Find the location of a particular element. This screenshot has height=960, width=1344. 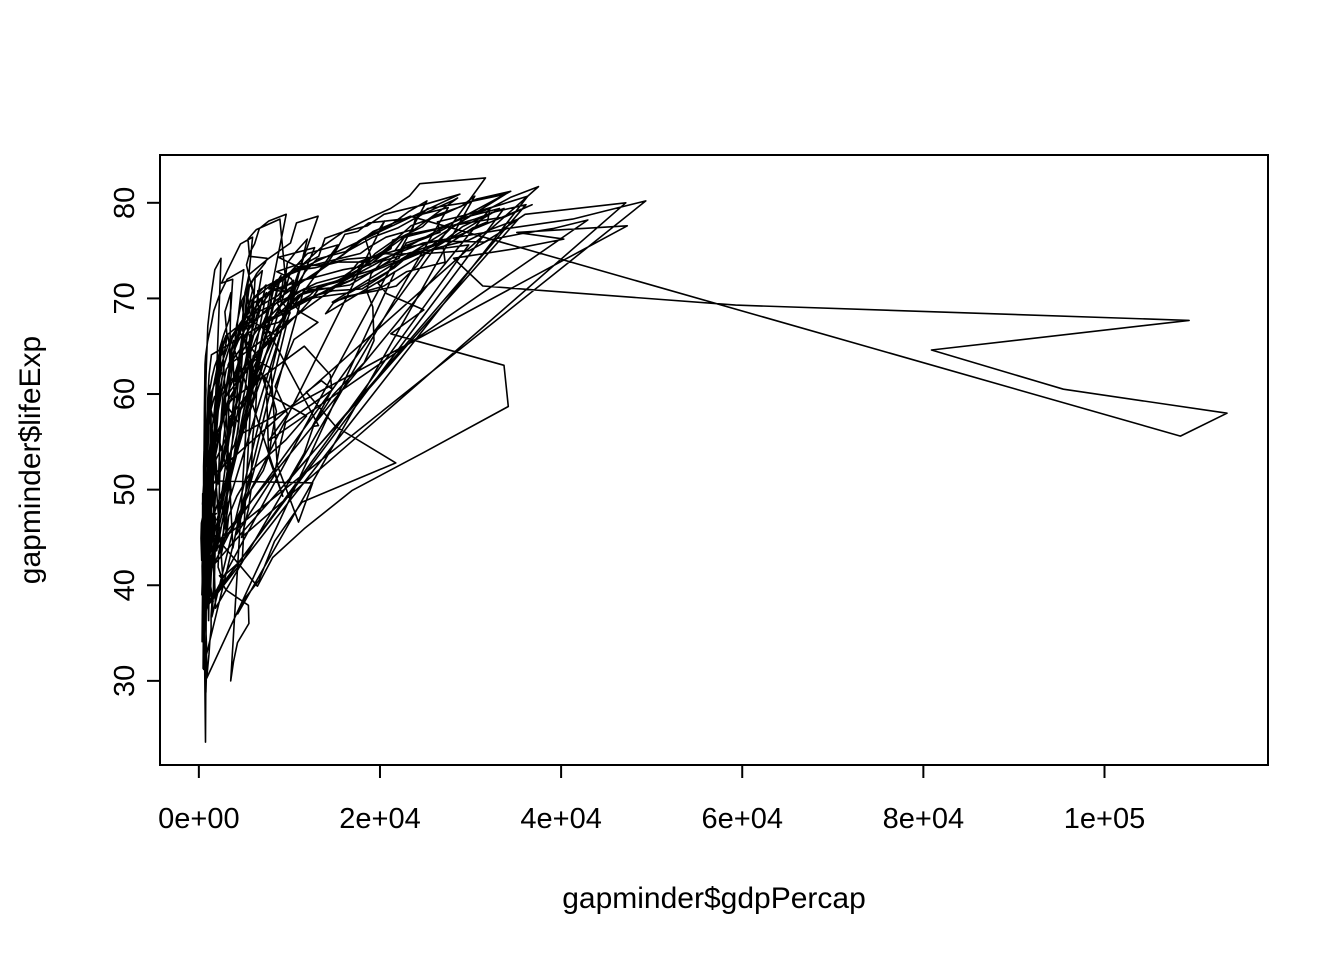

y-tick-label: 50 is located at coordinates (125, 490).